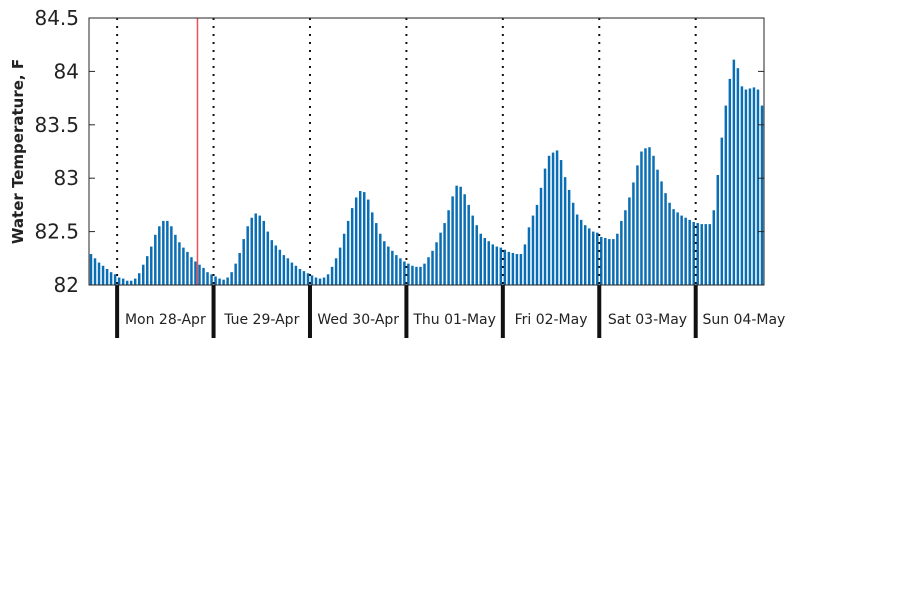  I want to click on day-label: Sun 04-May, so click(743, 320).